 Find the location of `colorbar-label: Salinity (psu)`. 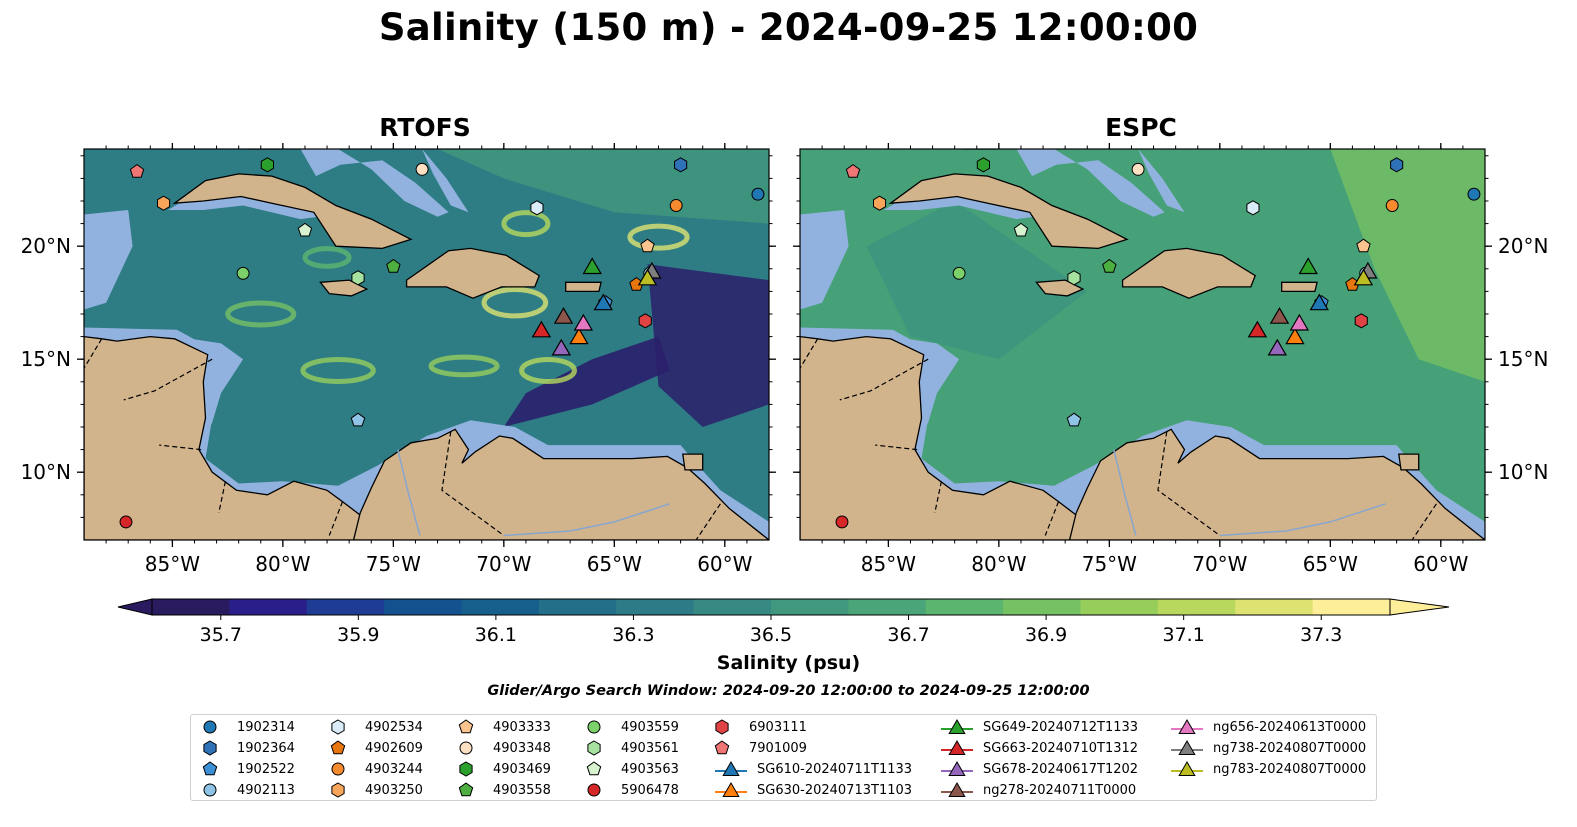

colorbar-label: Salinity (psu) is located at coordinates (788, 663).